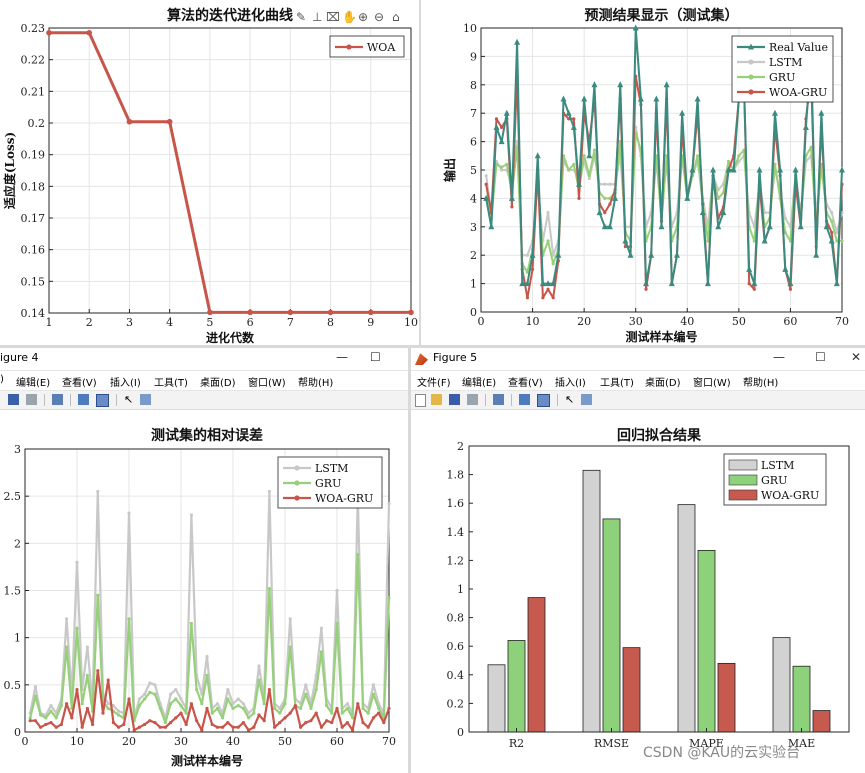 This screenshot has width=865, height=773. What do you see at coordinates (349, 17) in the screenshot?
I see `pan-icon: ✋` at bounding box center [349, 17].